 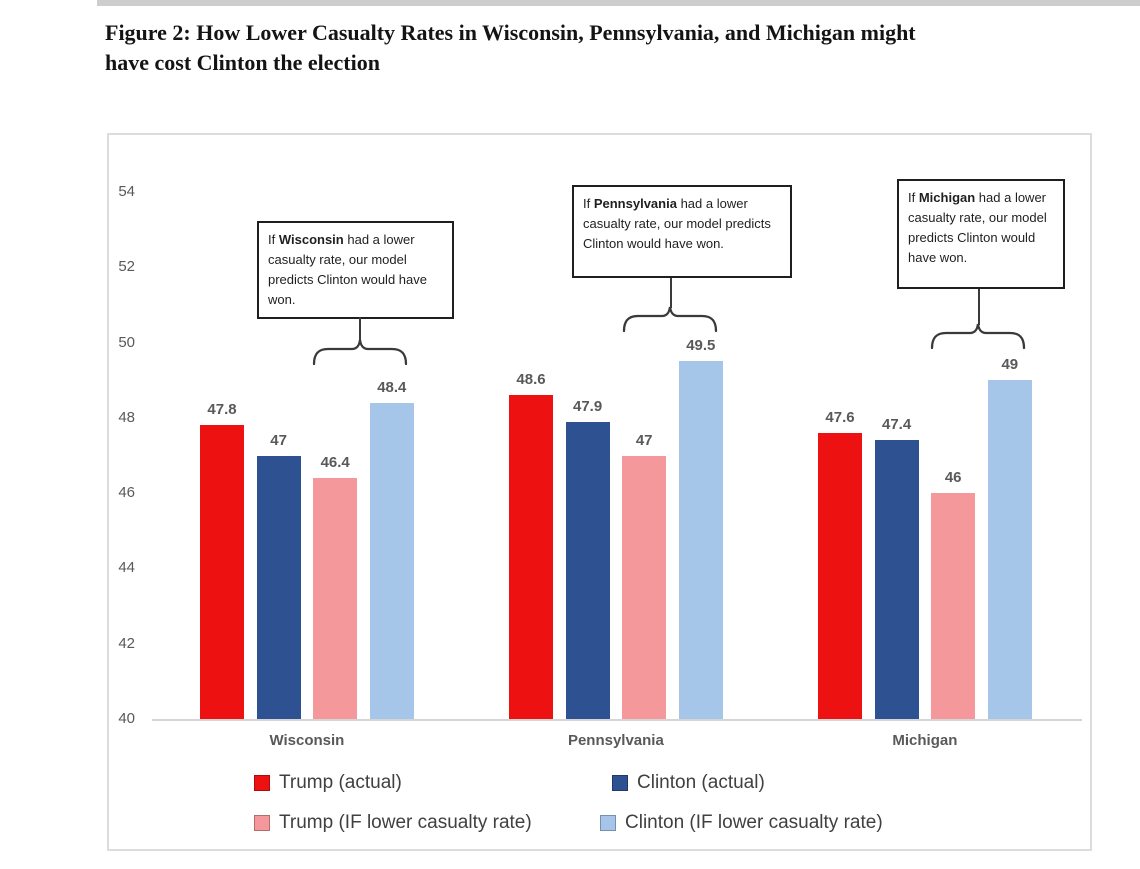 What do you see at coordinates (840, 575) in the screenshot?
I see `bar-michigan-trump-actual` at bounding box center [840, 575].